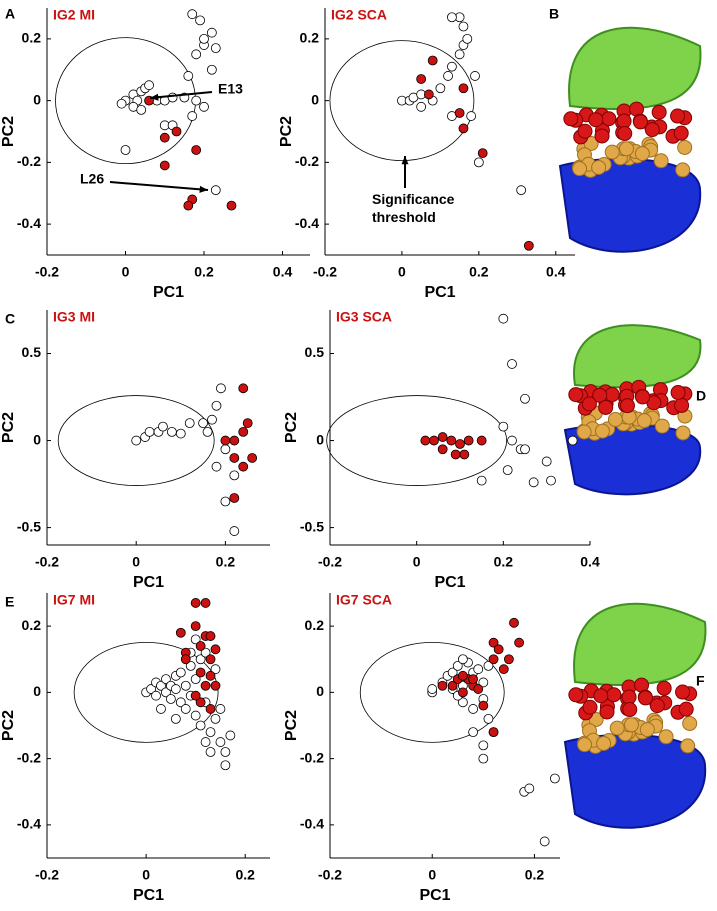 The image size is (717, 911). I want to click on arrow-shaft, so click(181, 95).